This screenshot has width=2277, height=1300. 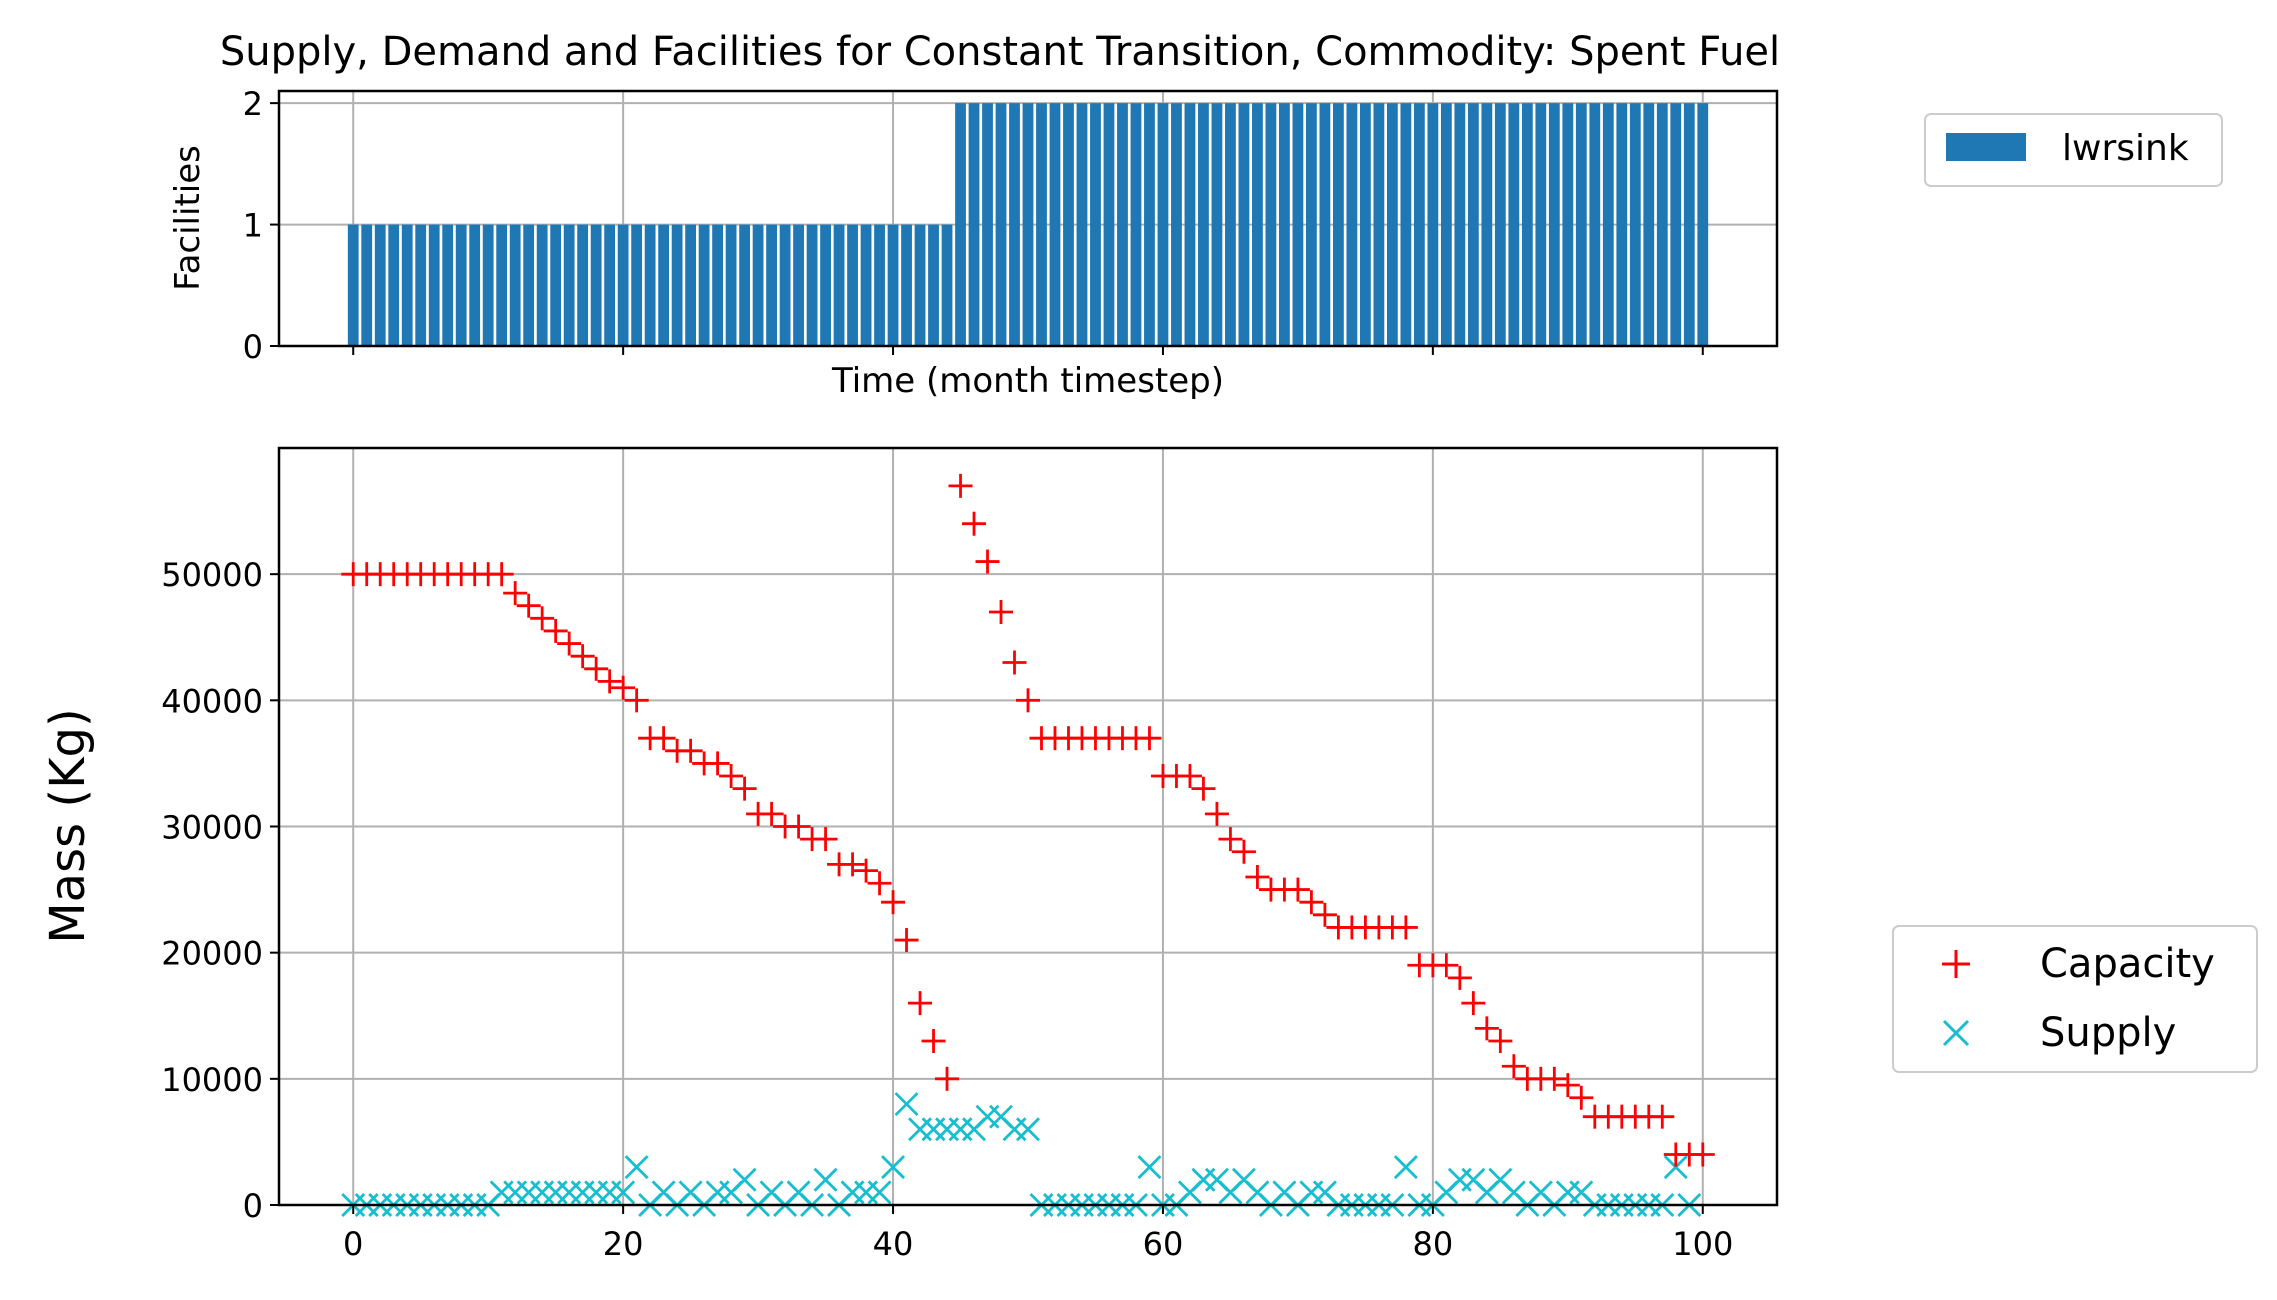 What do you see at coordinates (253, 104) in the screenshot?
I see `top-y-tick-label: 2` at bounding box center [253, 104].